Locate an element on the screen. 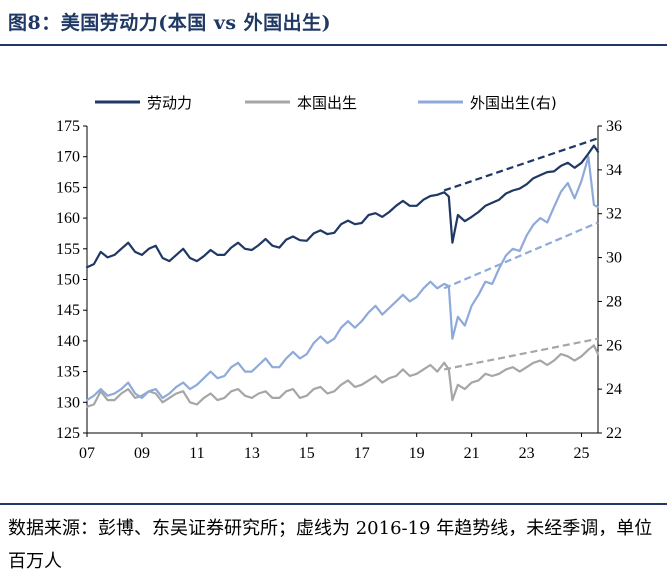 Image resolution: width=667 pixels, height=581 pixels. legend-label: 本国出生 is located at coordinates (327, 103).